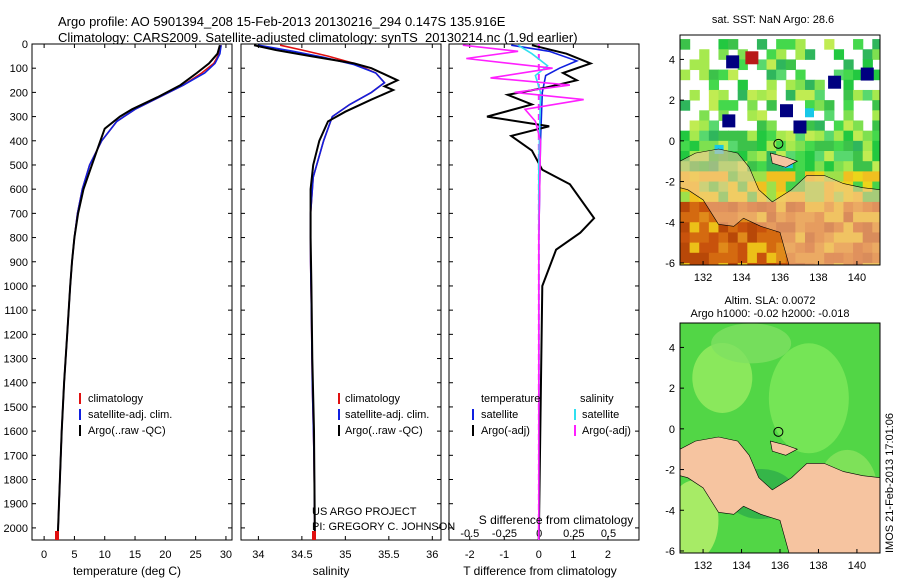 This screenshot has width=900, height=580. Describe the element at coordinates (573, 534) in the screenshot. I see `x-top-tick-label: 0.25` at that location.